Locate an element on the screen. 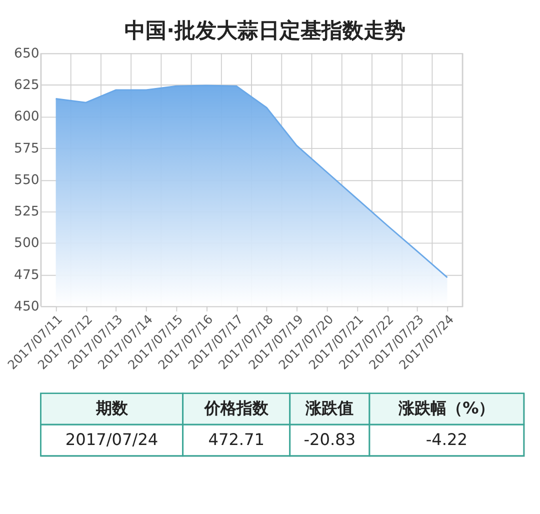  y-tick-label: 550 is located at coordinates (27, 180).